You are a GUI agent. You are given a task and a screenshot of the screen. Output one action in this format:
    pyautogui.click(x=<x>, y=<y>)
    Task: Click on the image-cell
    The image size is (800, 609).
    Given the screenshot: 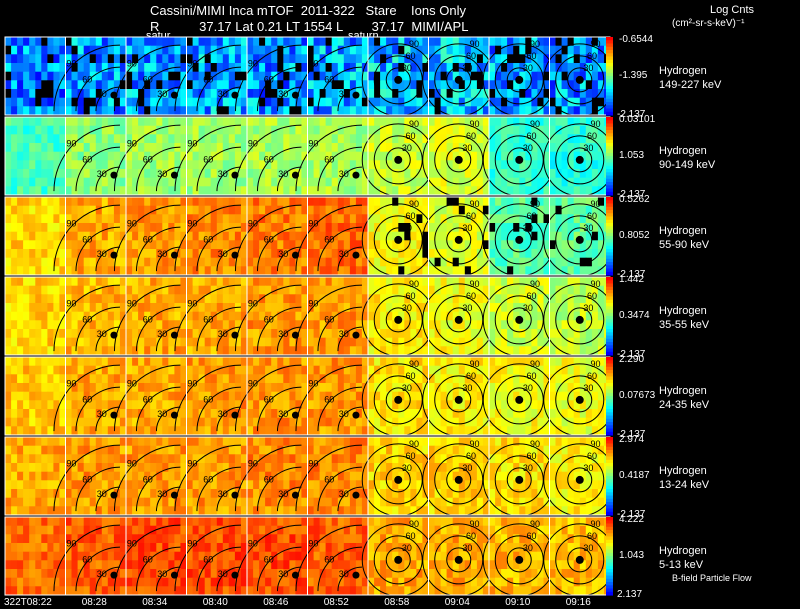 What is the action you would take?
    pyautogui.click(x=35, y=76)
    